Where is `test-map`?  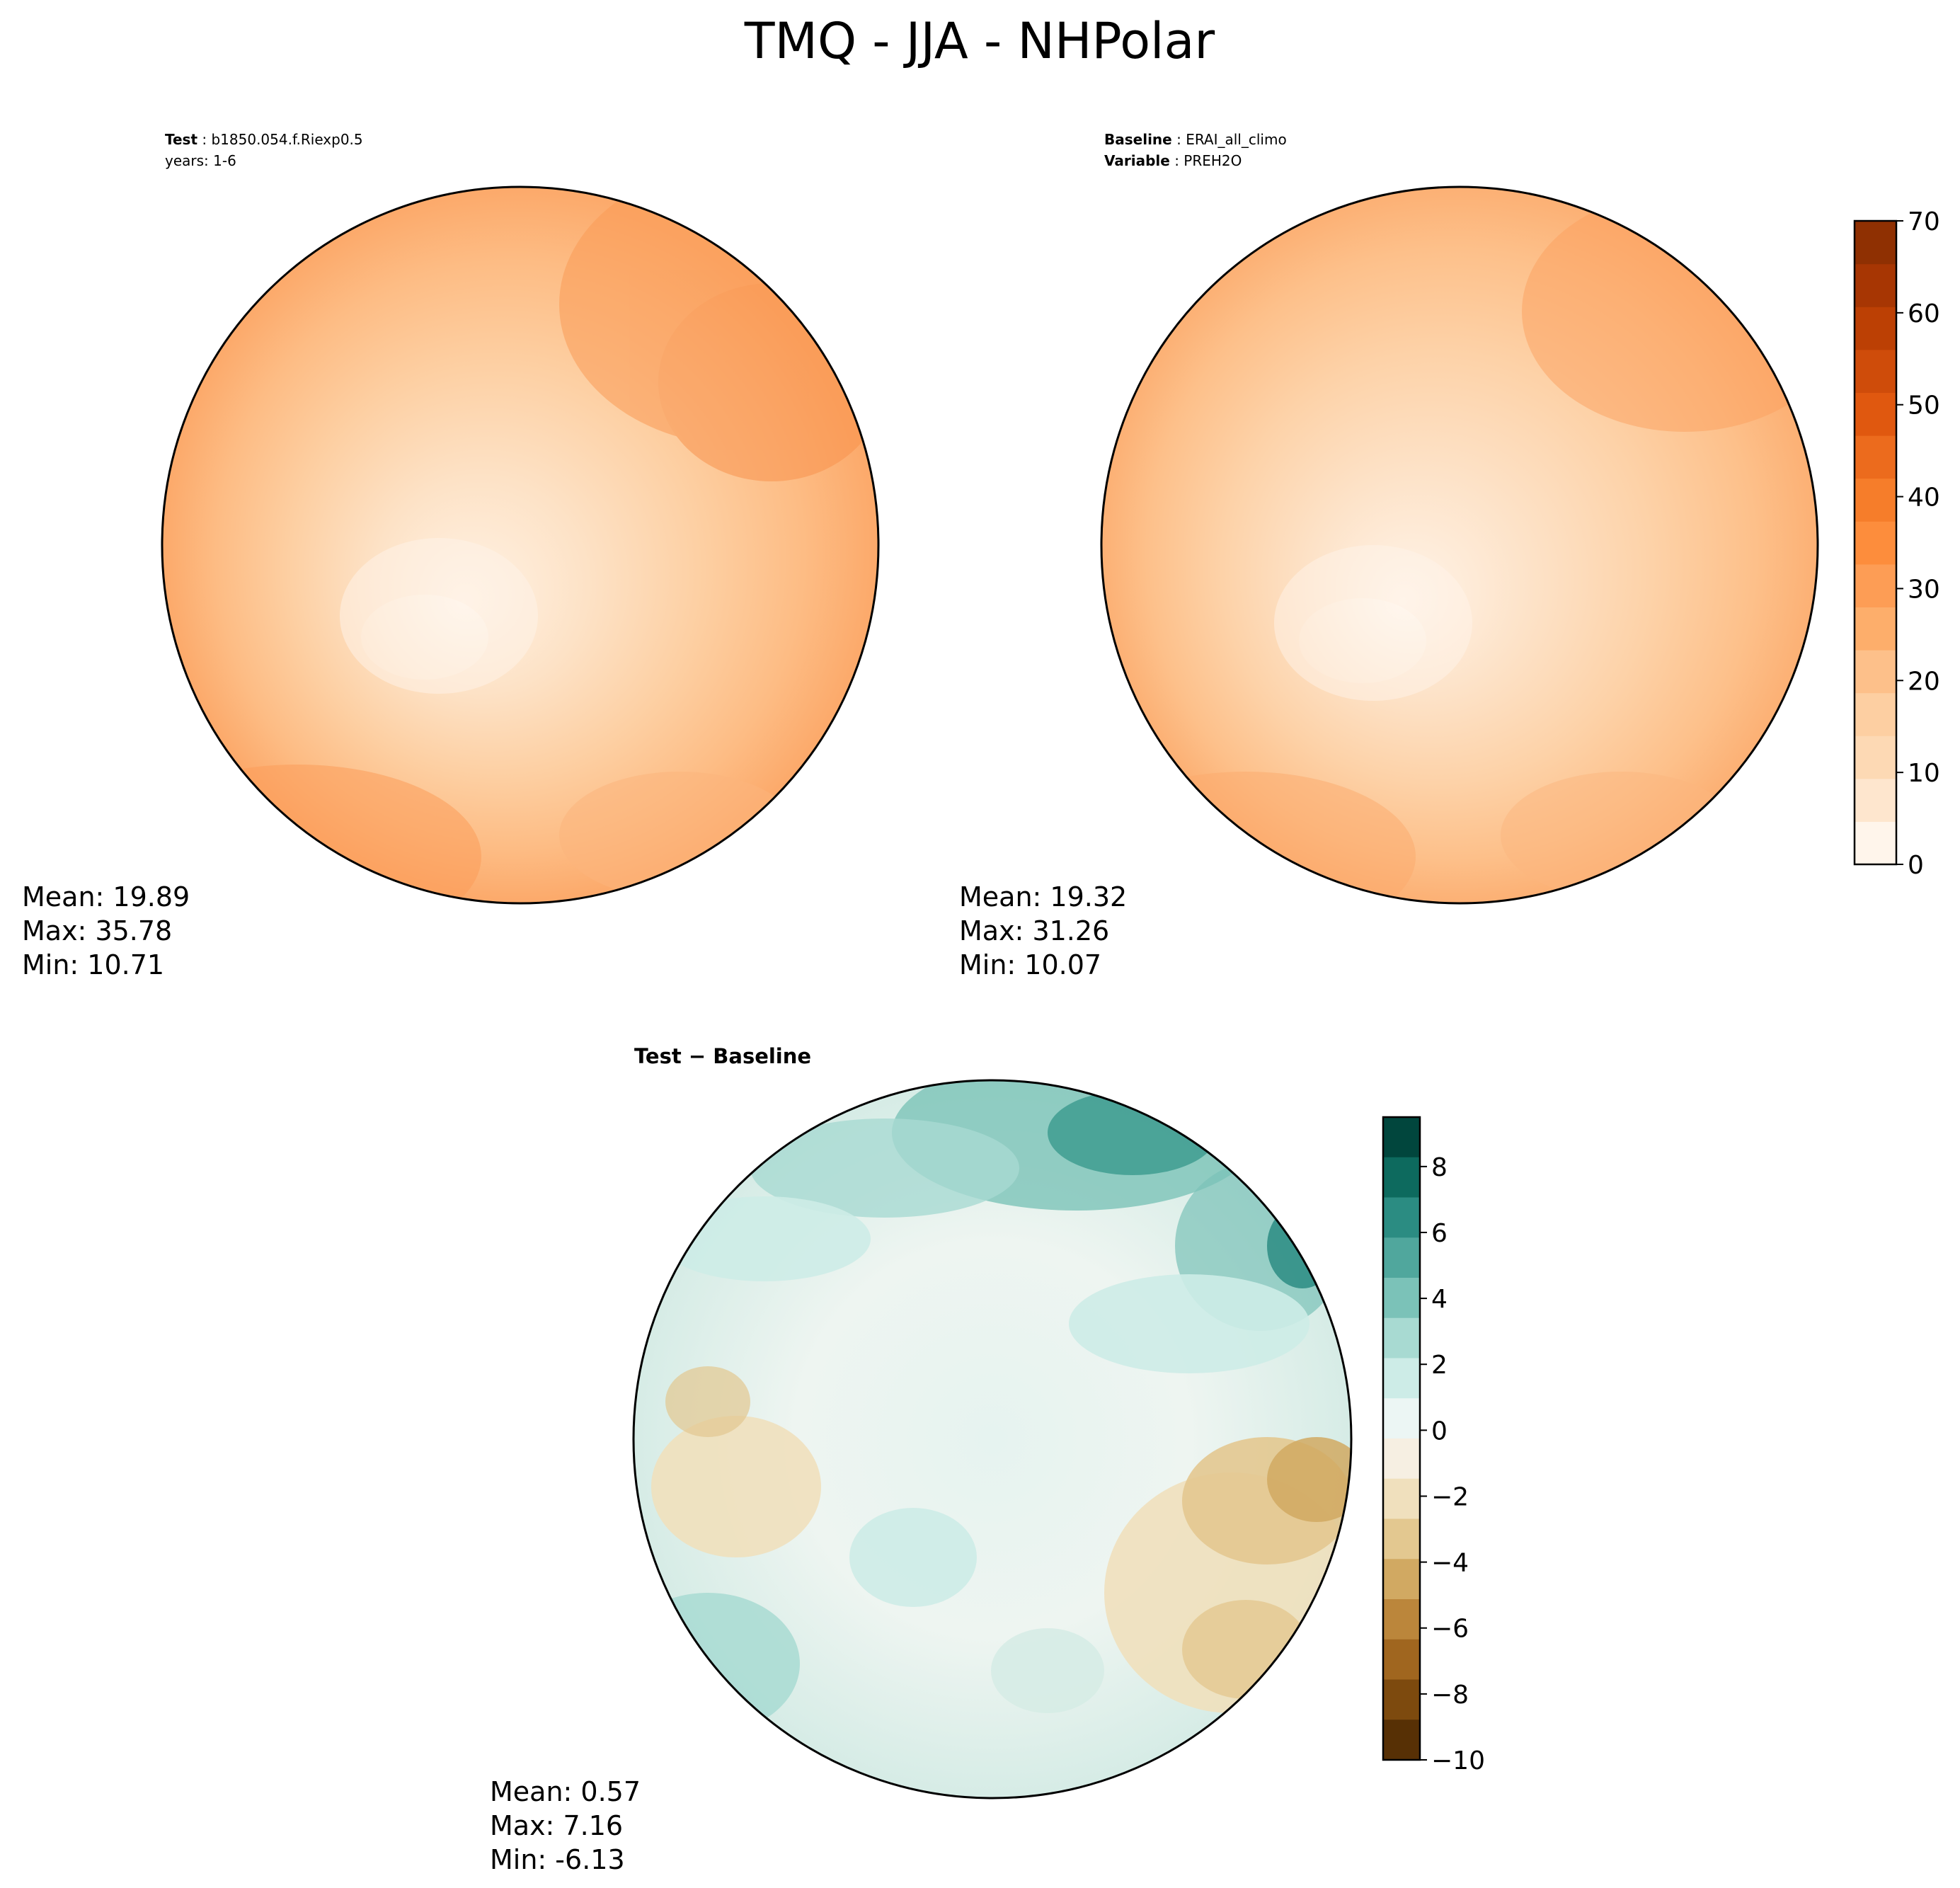 test-map is located at coordinates (520, 545).